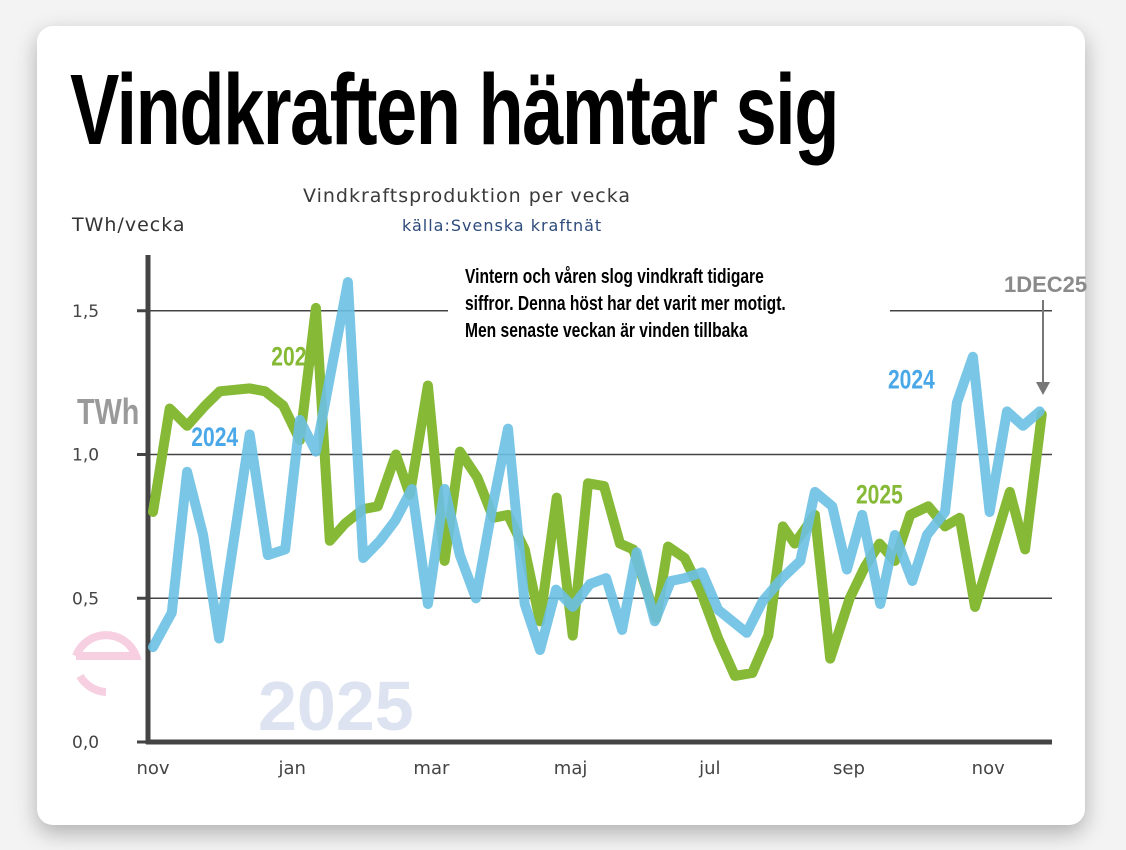  Describe the element at coordinates (454, 110) in the screenshot. I see `page-title: Vindkraften hämtar sig` at that location.